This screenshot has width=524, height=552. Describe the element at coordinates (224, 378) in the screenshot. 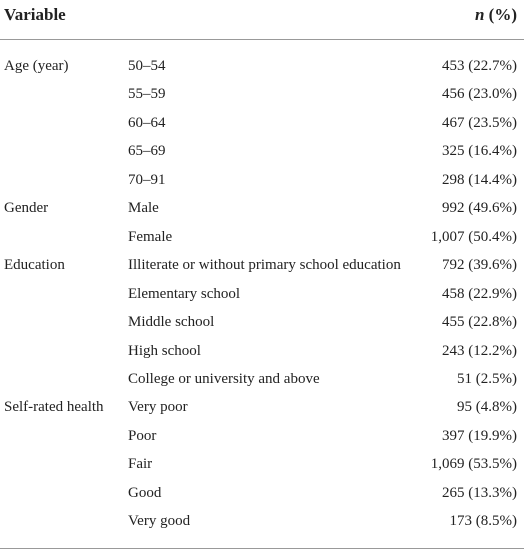

I see `category-label: College or university and above` at that location.